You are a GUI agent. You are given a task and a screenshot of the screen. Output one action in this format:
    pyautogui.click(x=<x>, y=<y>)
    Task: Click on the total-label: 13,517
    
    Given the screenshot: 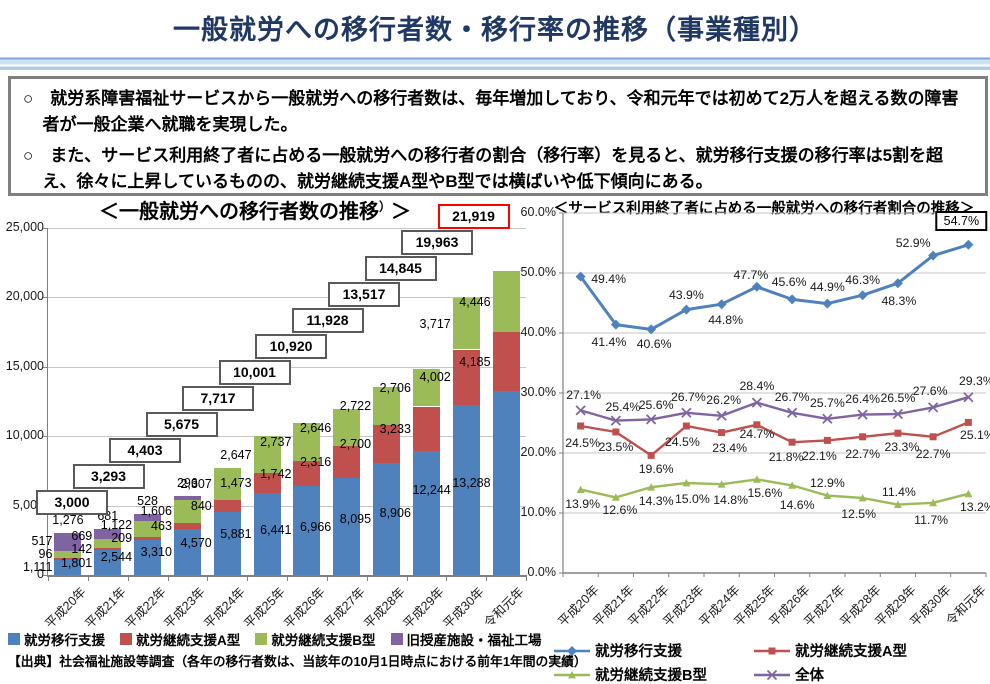 What is the action you would take?
    pyautogui.click(x=364, y=294)
    